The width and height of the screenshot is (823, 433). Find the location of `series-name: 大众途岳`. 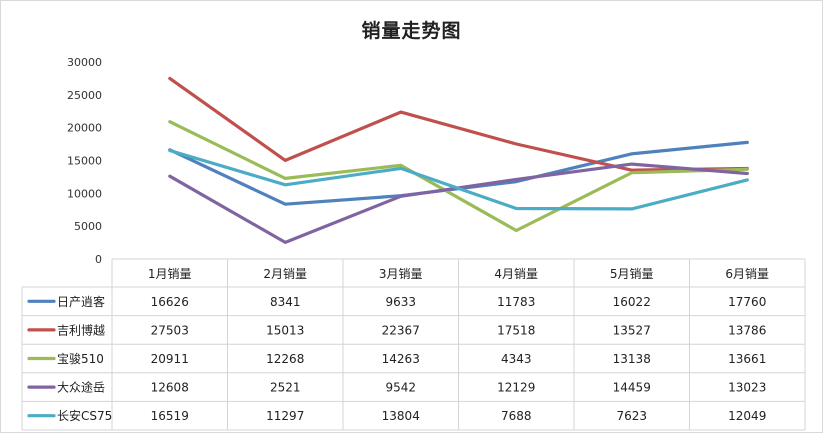

series-name: 大众途岳 is located at coordinates (81, 387).